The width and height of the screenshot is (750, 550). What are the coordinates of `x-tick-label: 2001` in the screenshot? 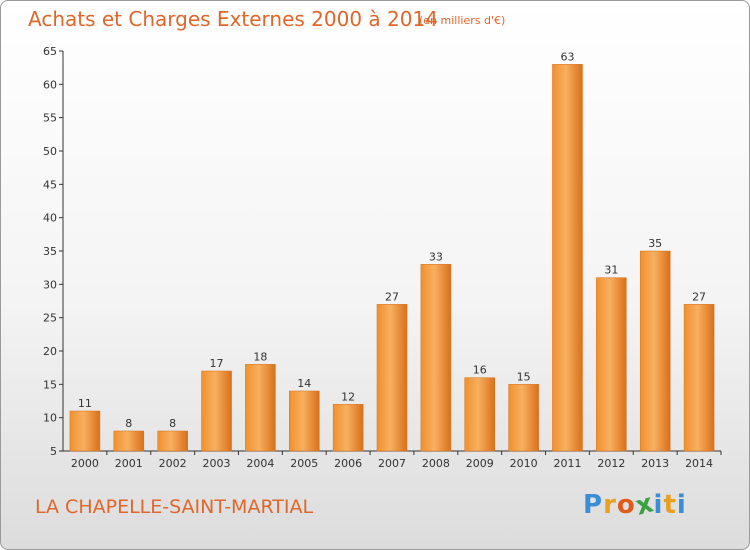 It's located at (129, 463).